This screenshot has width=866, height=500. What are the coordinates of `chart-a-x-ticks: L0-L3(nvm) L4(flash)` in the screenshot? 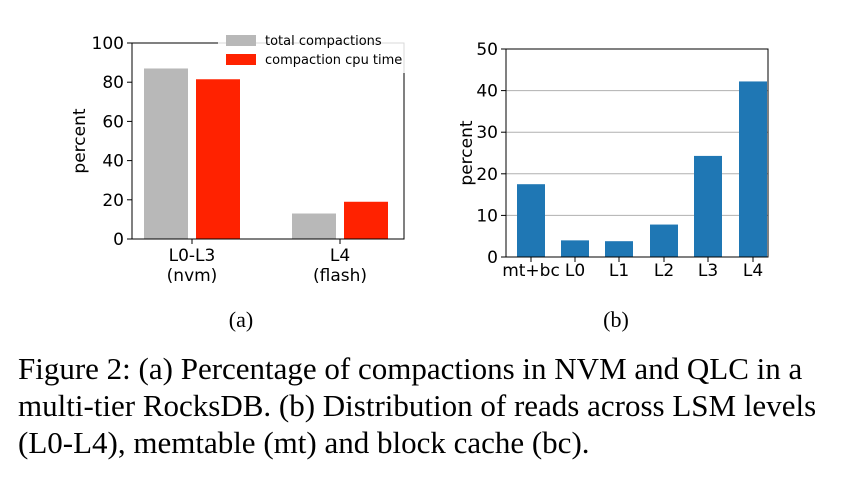 It's located at (267, 262).